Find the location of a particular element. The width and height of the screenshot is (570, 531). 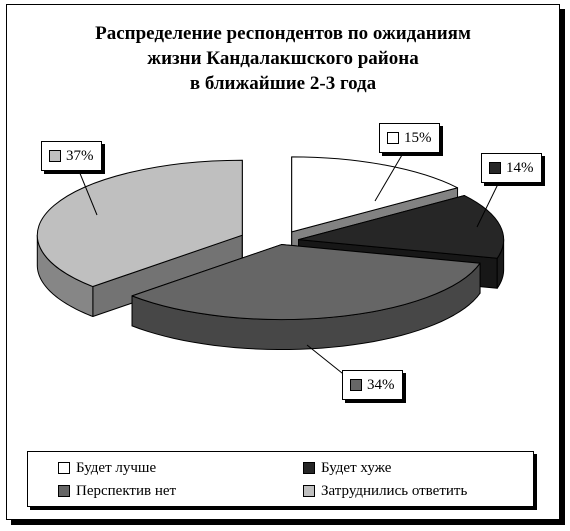

legend-label-worse: Будет хуже is located at coordinates (356, 467).